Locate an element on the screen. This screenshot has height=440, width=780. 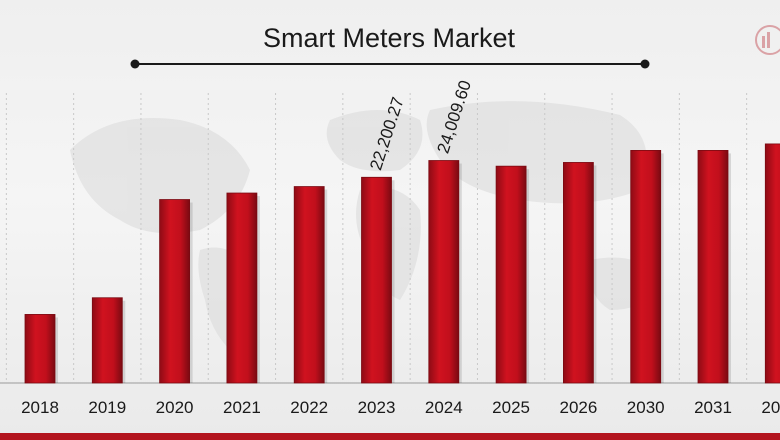
bar-2018 is located at coordinates (40, 349).